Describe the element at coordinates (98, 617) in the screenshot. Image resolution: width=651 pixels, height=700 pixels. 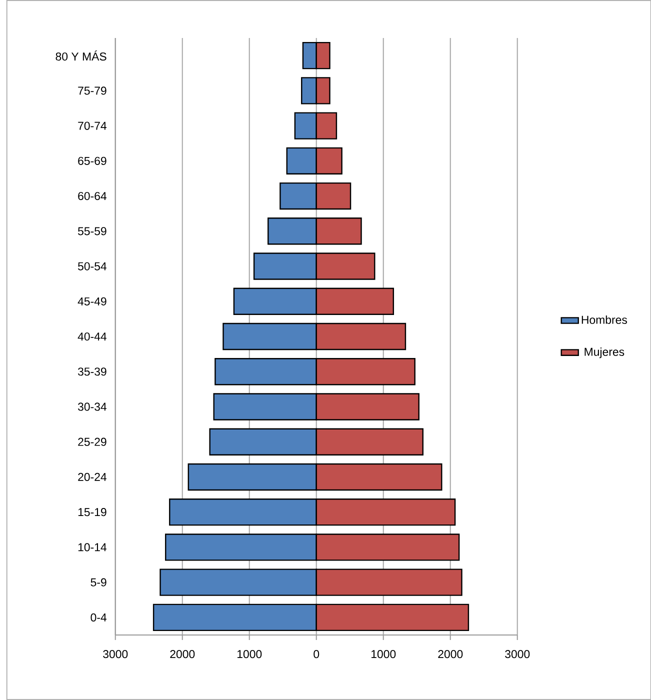
I see `y-tick-label: 0-4` at that location.